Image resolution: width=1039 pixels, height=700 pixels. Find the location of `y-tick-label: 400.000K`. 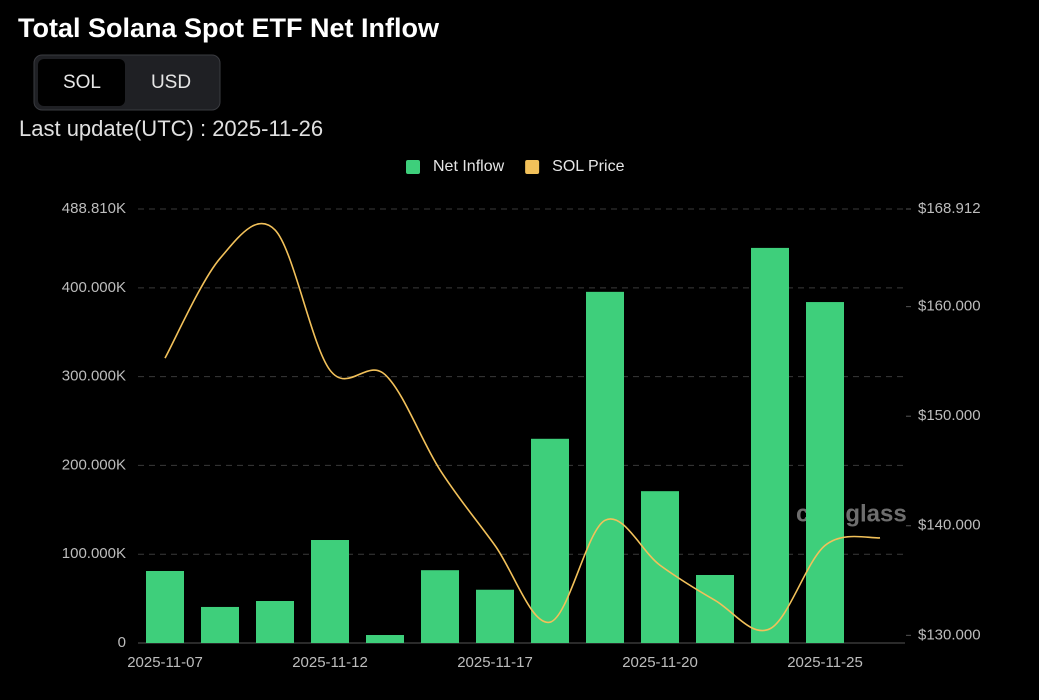

y-tick-label: 400.000K is located at coordinates (94, 287).